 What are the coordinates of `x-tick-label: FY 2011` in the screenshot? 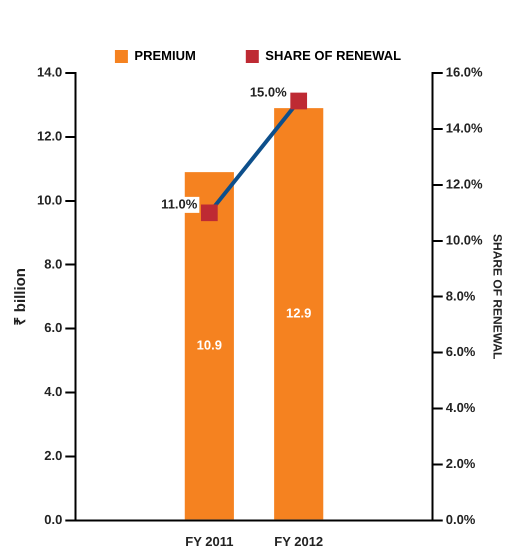 It's located at (209, 541).